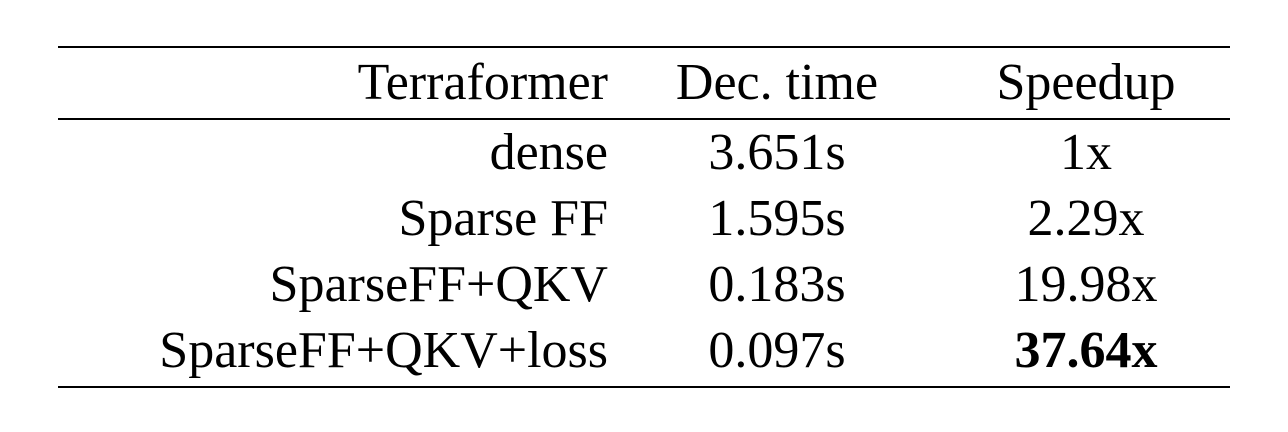  I want to click on header-speedup: Speedup, so click(1086, 82).